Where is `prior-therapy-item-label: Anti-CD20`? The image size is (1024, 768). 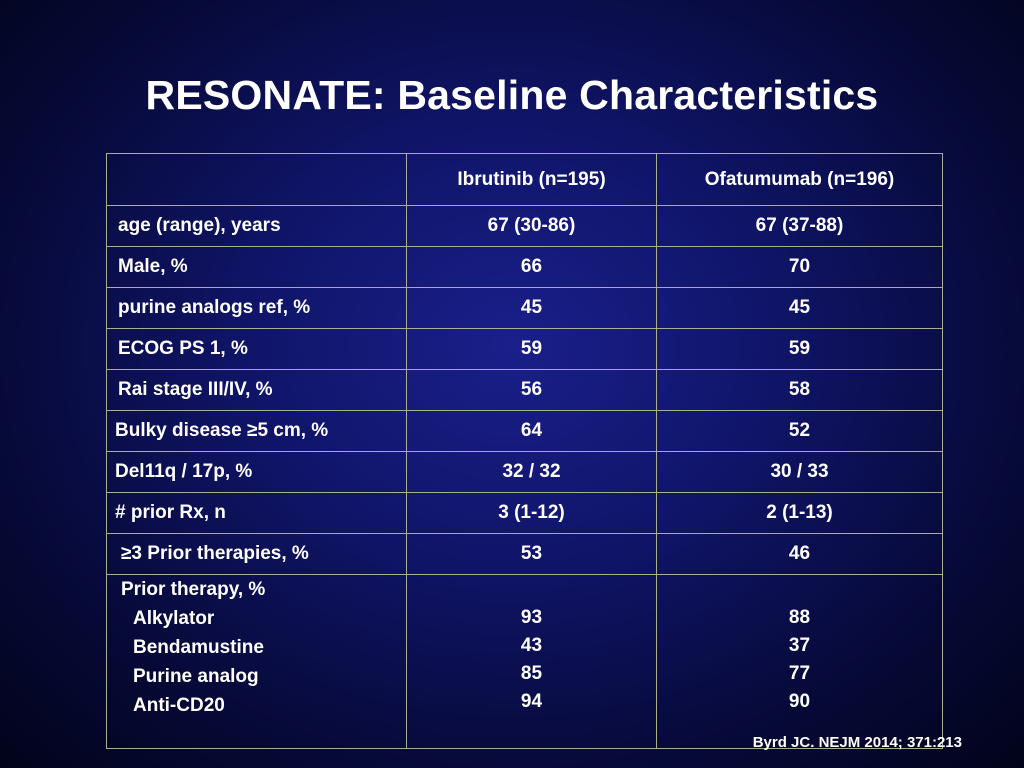
prior-therapy-item-label: Anti-CD20 is located at coordinates (179, 705).